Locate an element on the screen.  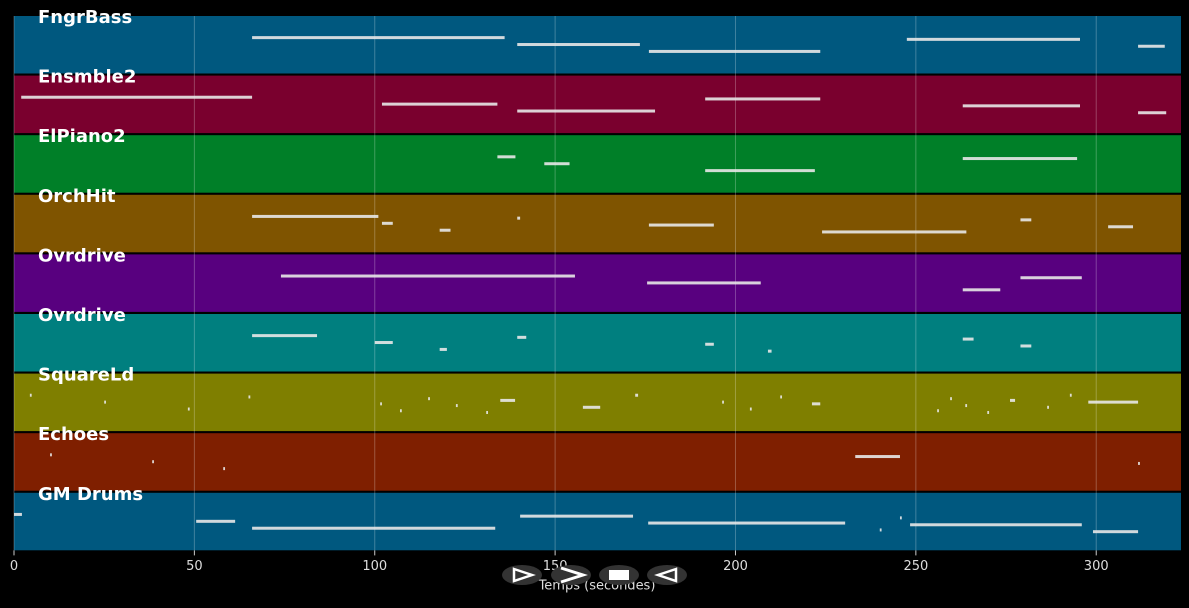
x-tick-label: 300 is located at coordinates (1096, 566).